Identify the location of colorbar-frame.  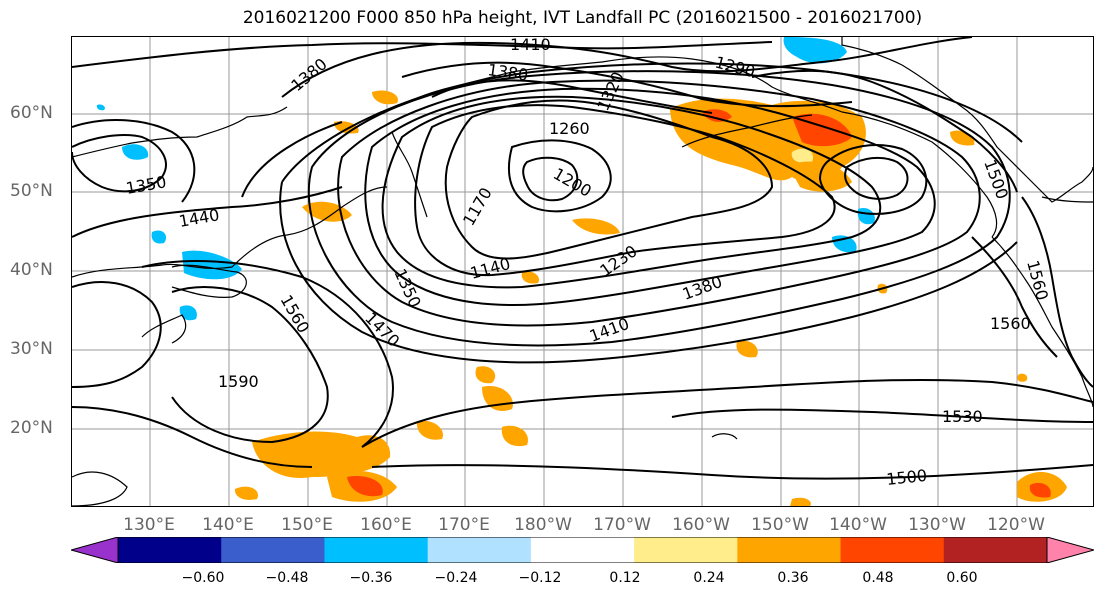
(582, 550).